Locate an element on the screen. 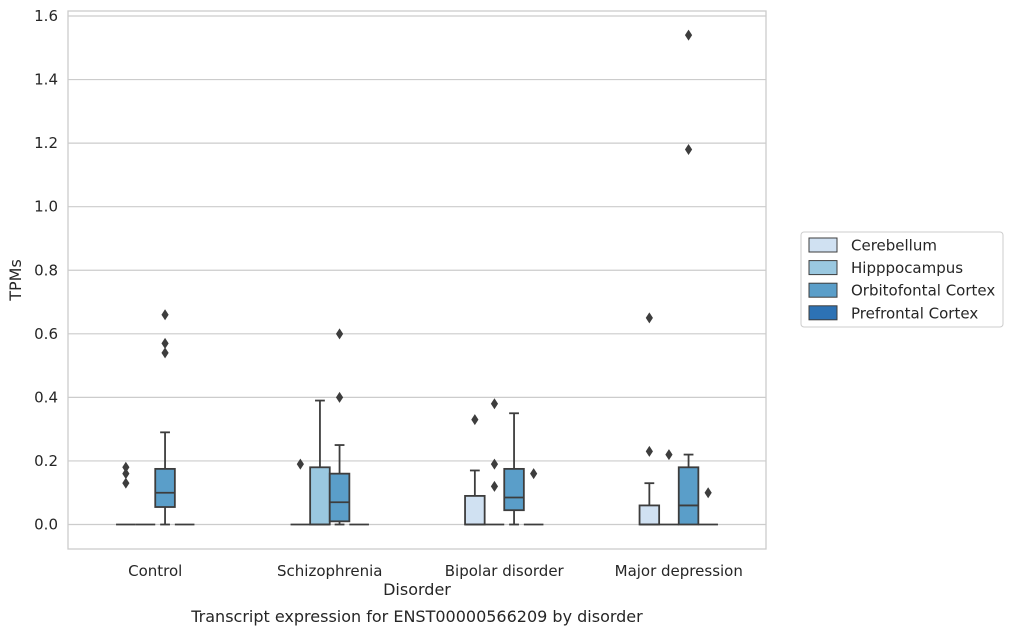 The height and width of the screenshot is (635, 1014). legend-label: Hipppocampus is located at coordinates (907, 268).